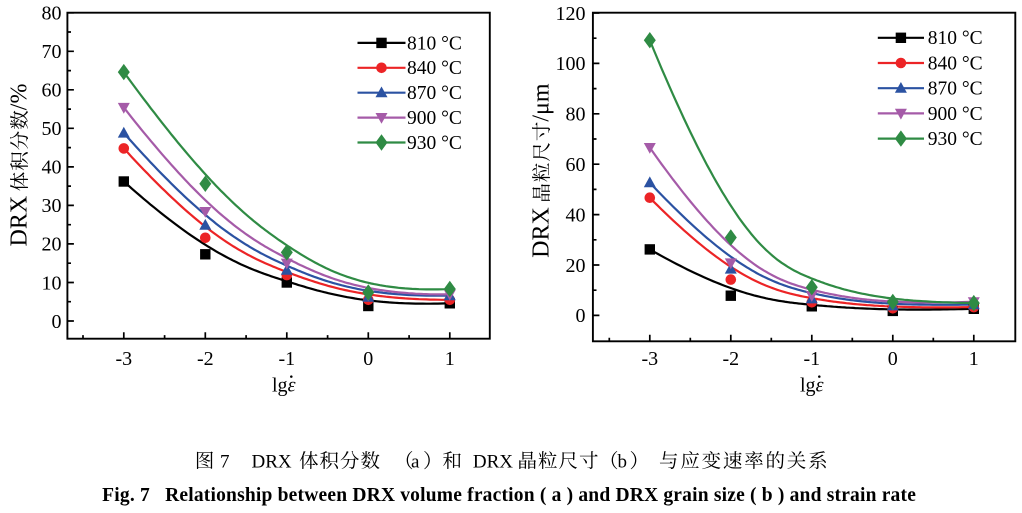  I want to click on svg-text: a, so click(415, 462).